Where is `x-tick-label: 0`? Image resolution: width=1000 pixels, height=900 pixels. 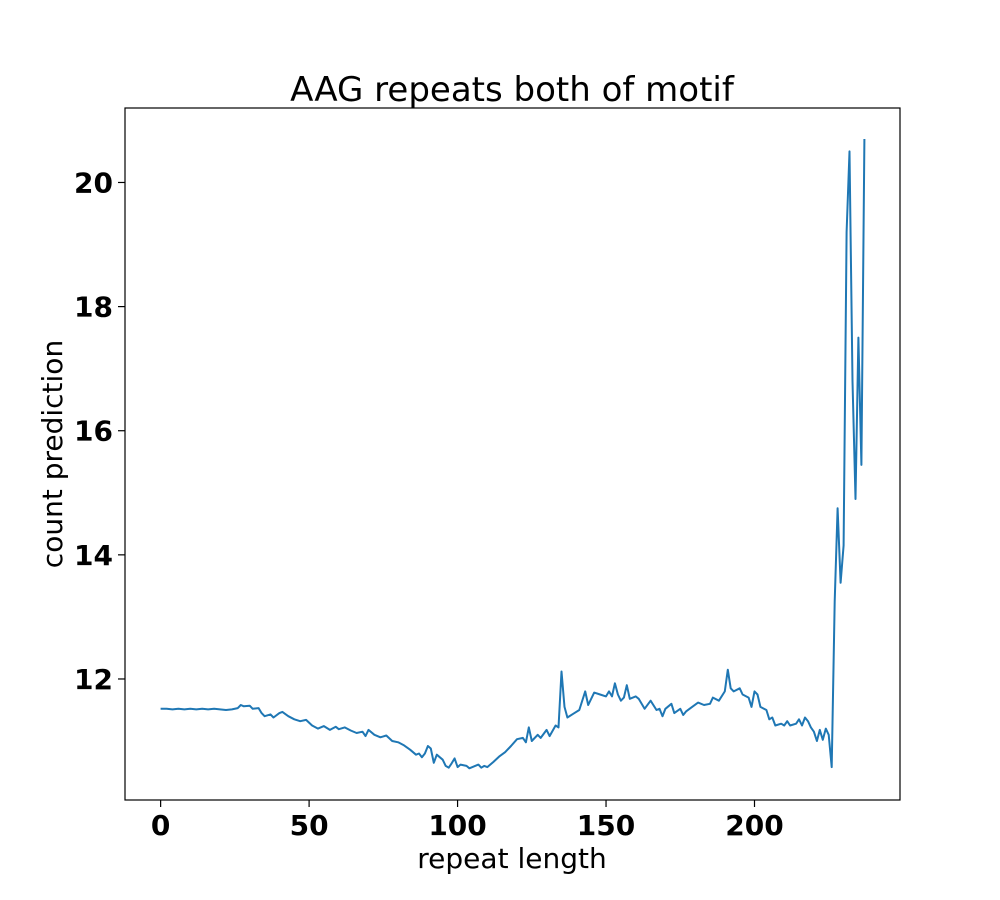
x-tick-label: 0 is located at coordinates (160, 825).